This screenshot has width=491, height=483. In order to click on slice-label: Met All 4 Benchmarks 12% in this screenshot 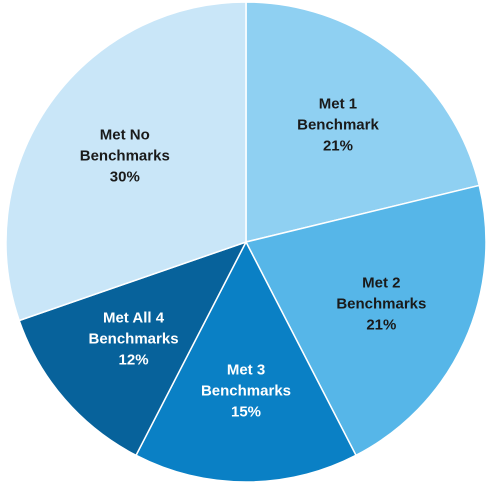, I will do `click(133, 339)`.